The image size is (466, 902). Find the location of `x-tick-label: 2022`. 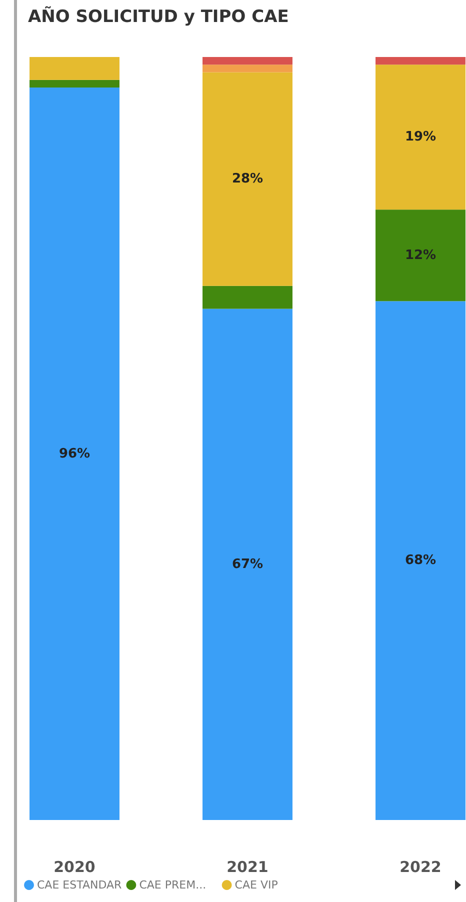

x-tick-label: 2022 is located at coordinates (421, 867).